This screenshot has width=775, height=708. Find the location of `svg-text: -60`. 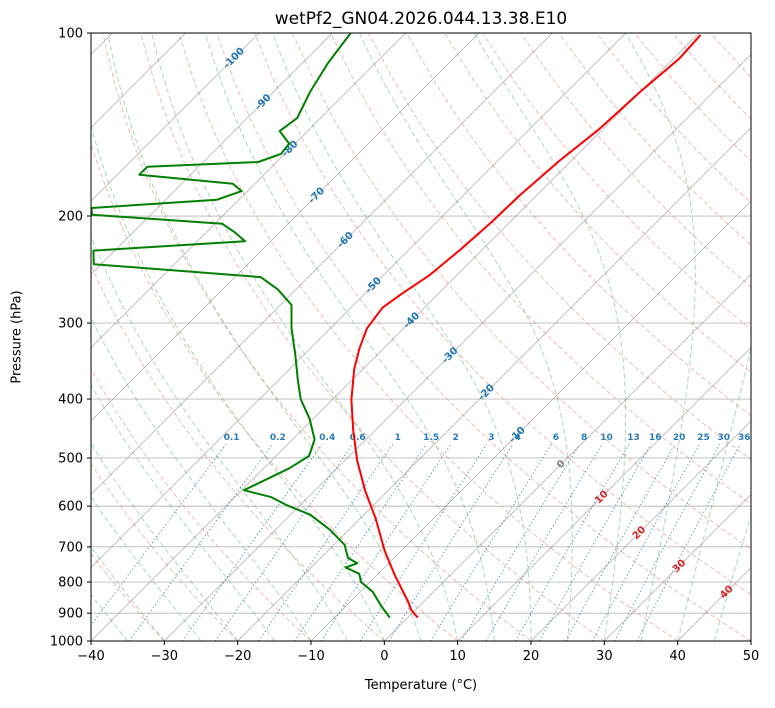

svg-text: -60 is located at coordinates (345, 240).